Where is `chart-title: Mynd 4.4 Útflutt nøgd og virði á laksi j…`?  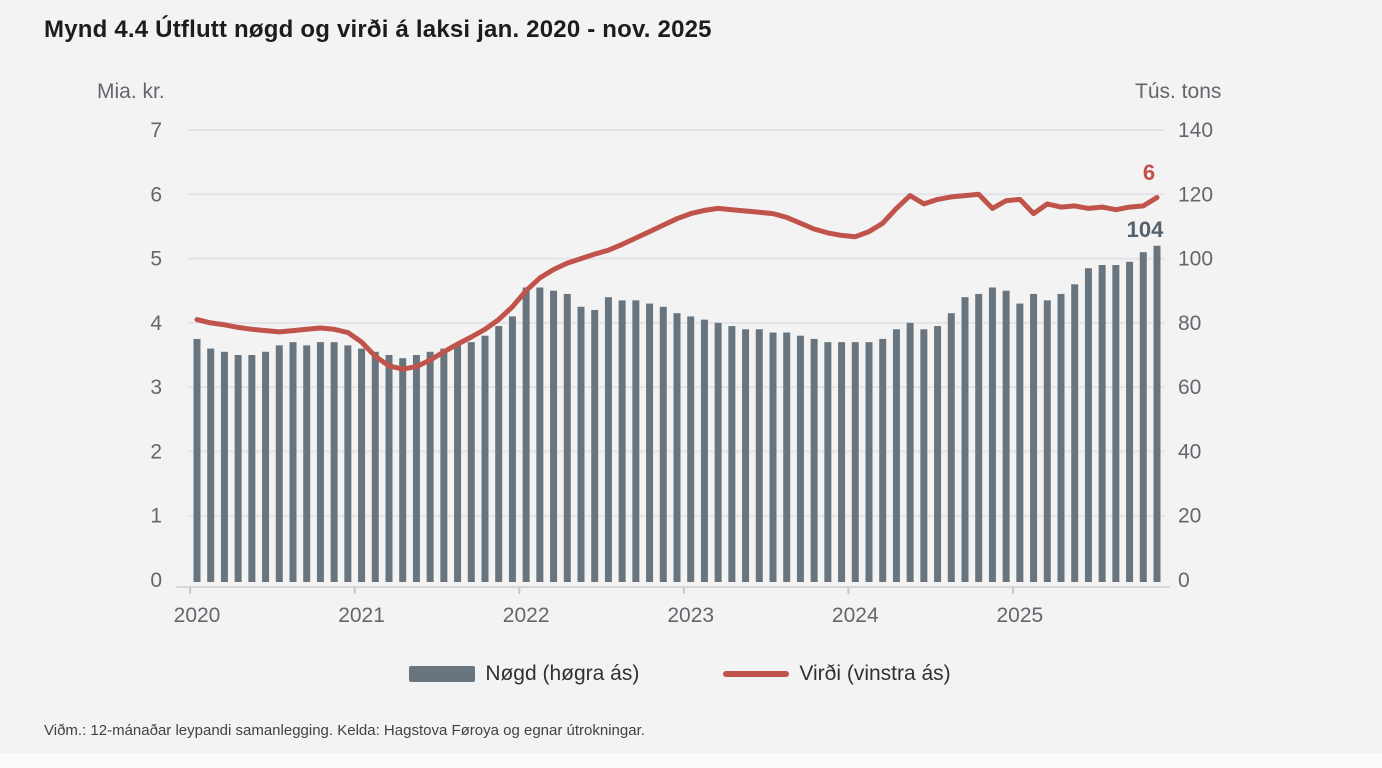
chart-title: Mynd 4.4 Útflutt nøgd og virði á laksi j… is located at coordinates (378, 29).